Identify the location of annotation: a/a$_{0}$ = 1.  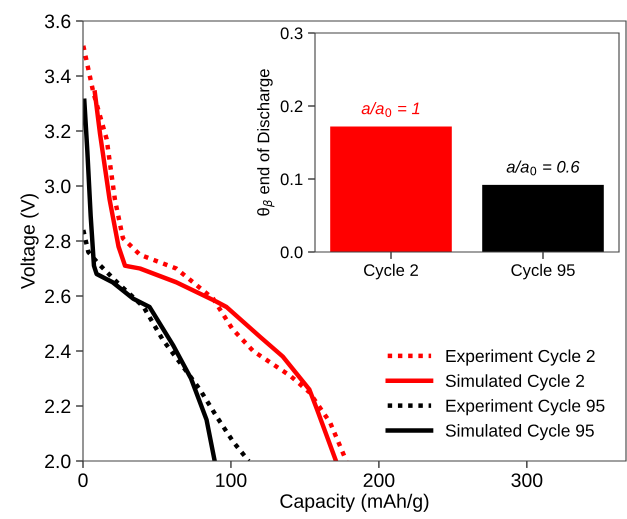
(391, 110).